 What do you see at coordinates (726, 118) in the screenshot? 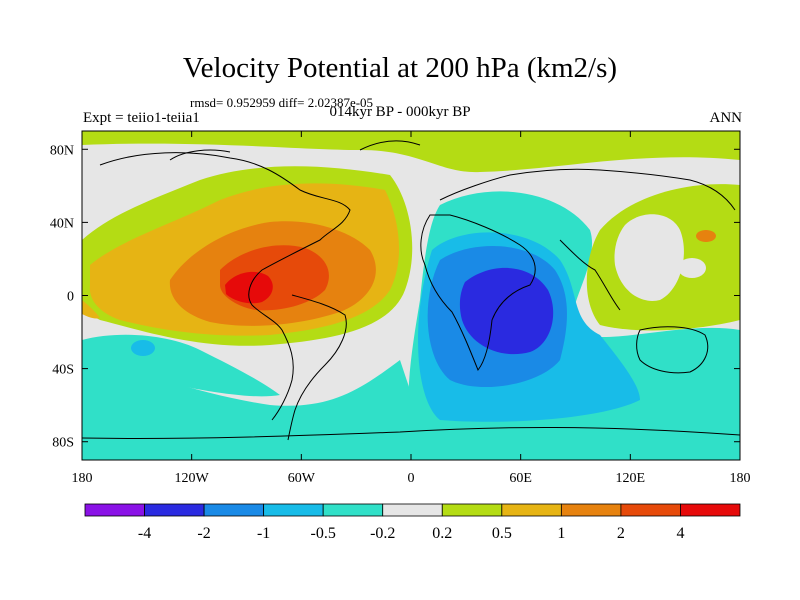
I see `season-label: ANN` at bounding box center [726, 118].